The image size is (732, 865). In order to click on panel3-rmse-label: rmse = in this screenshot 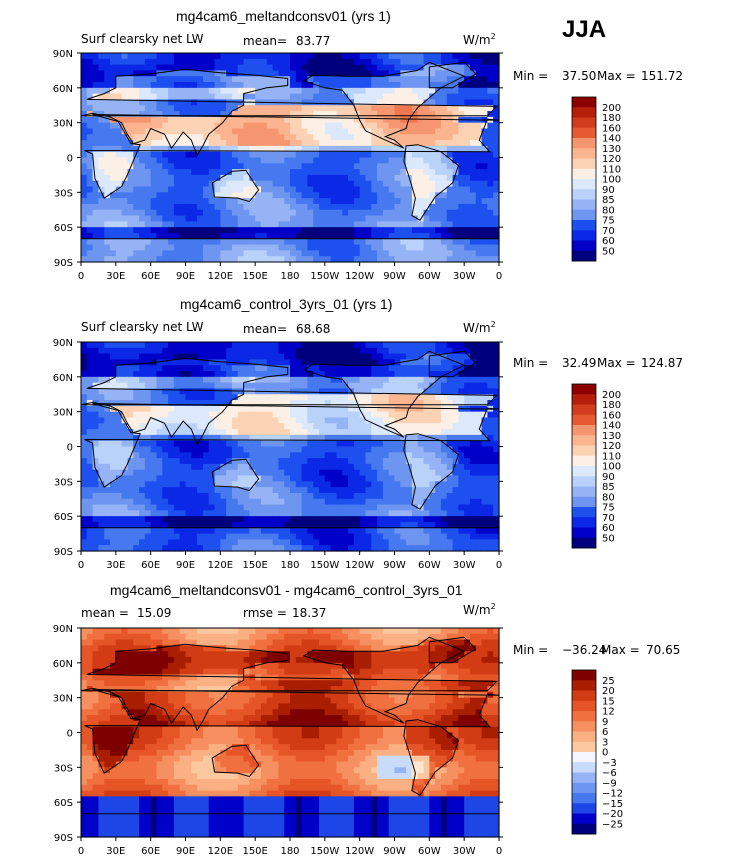, I will do `click(265, 613)`.